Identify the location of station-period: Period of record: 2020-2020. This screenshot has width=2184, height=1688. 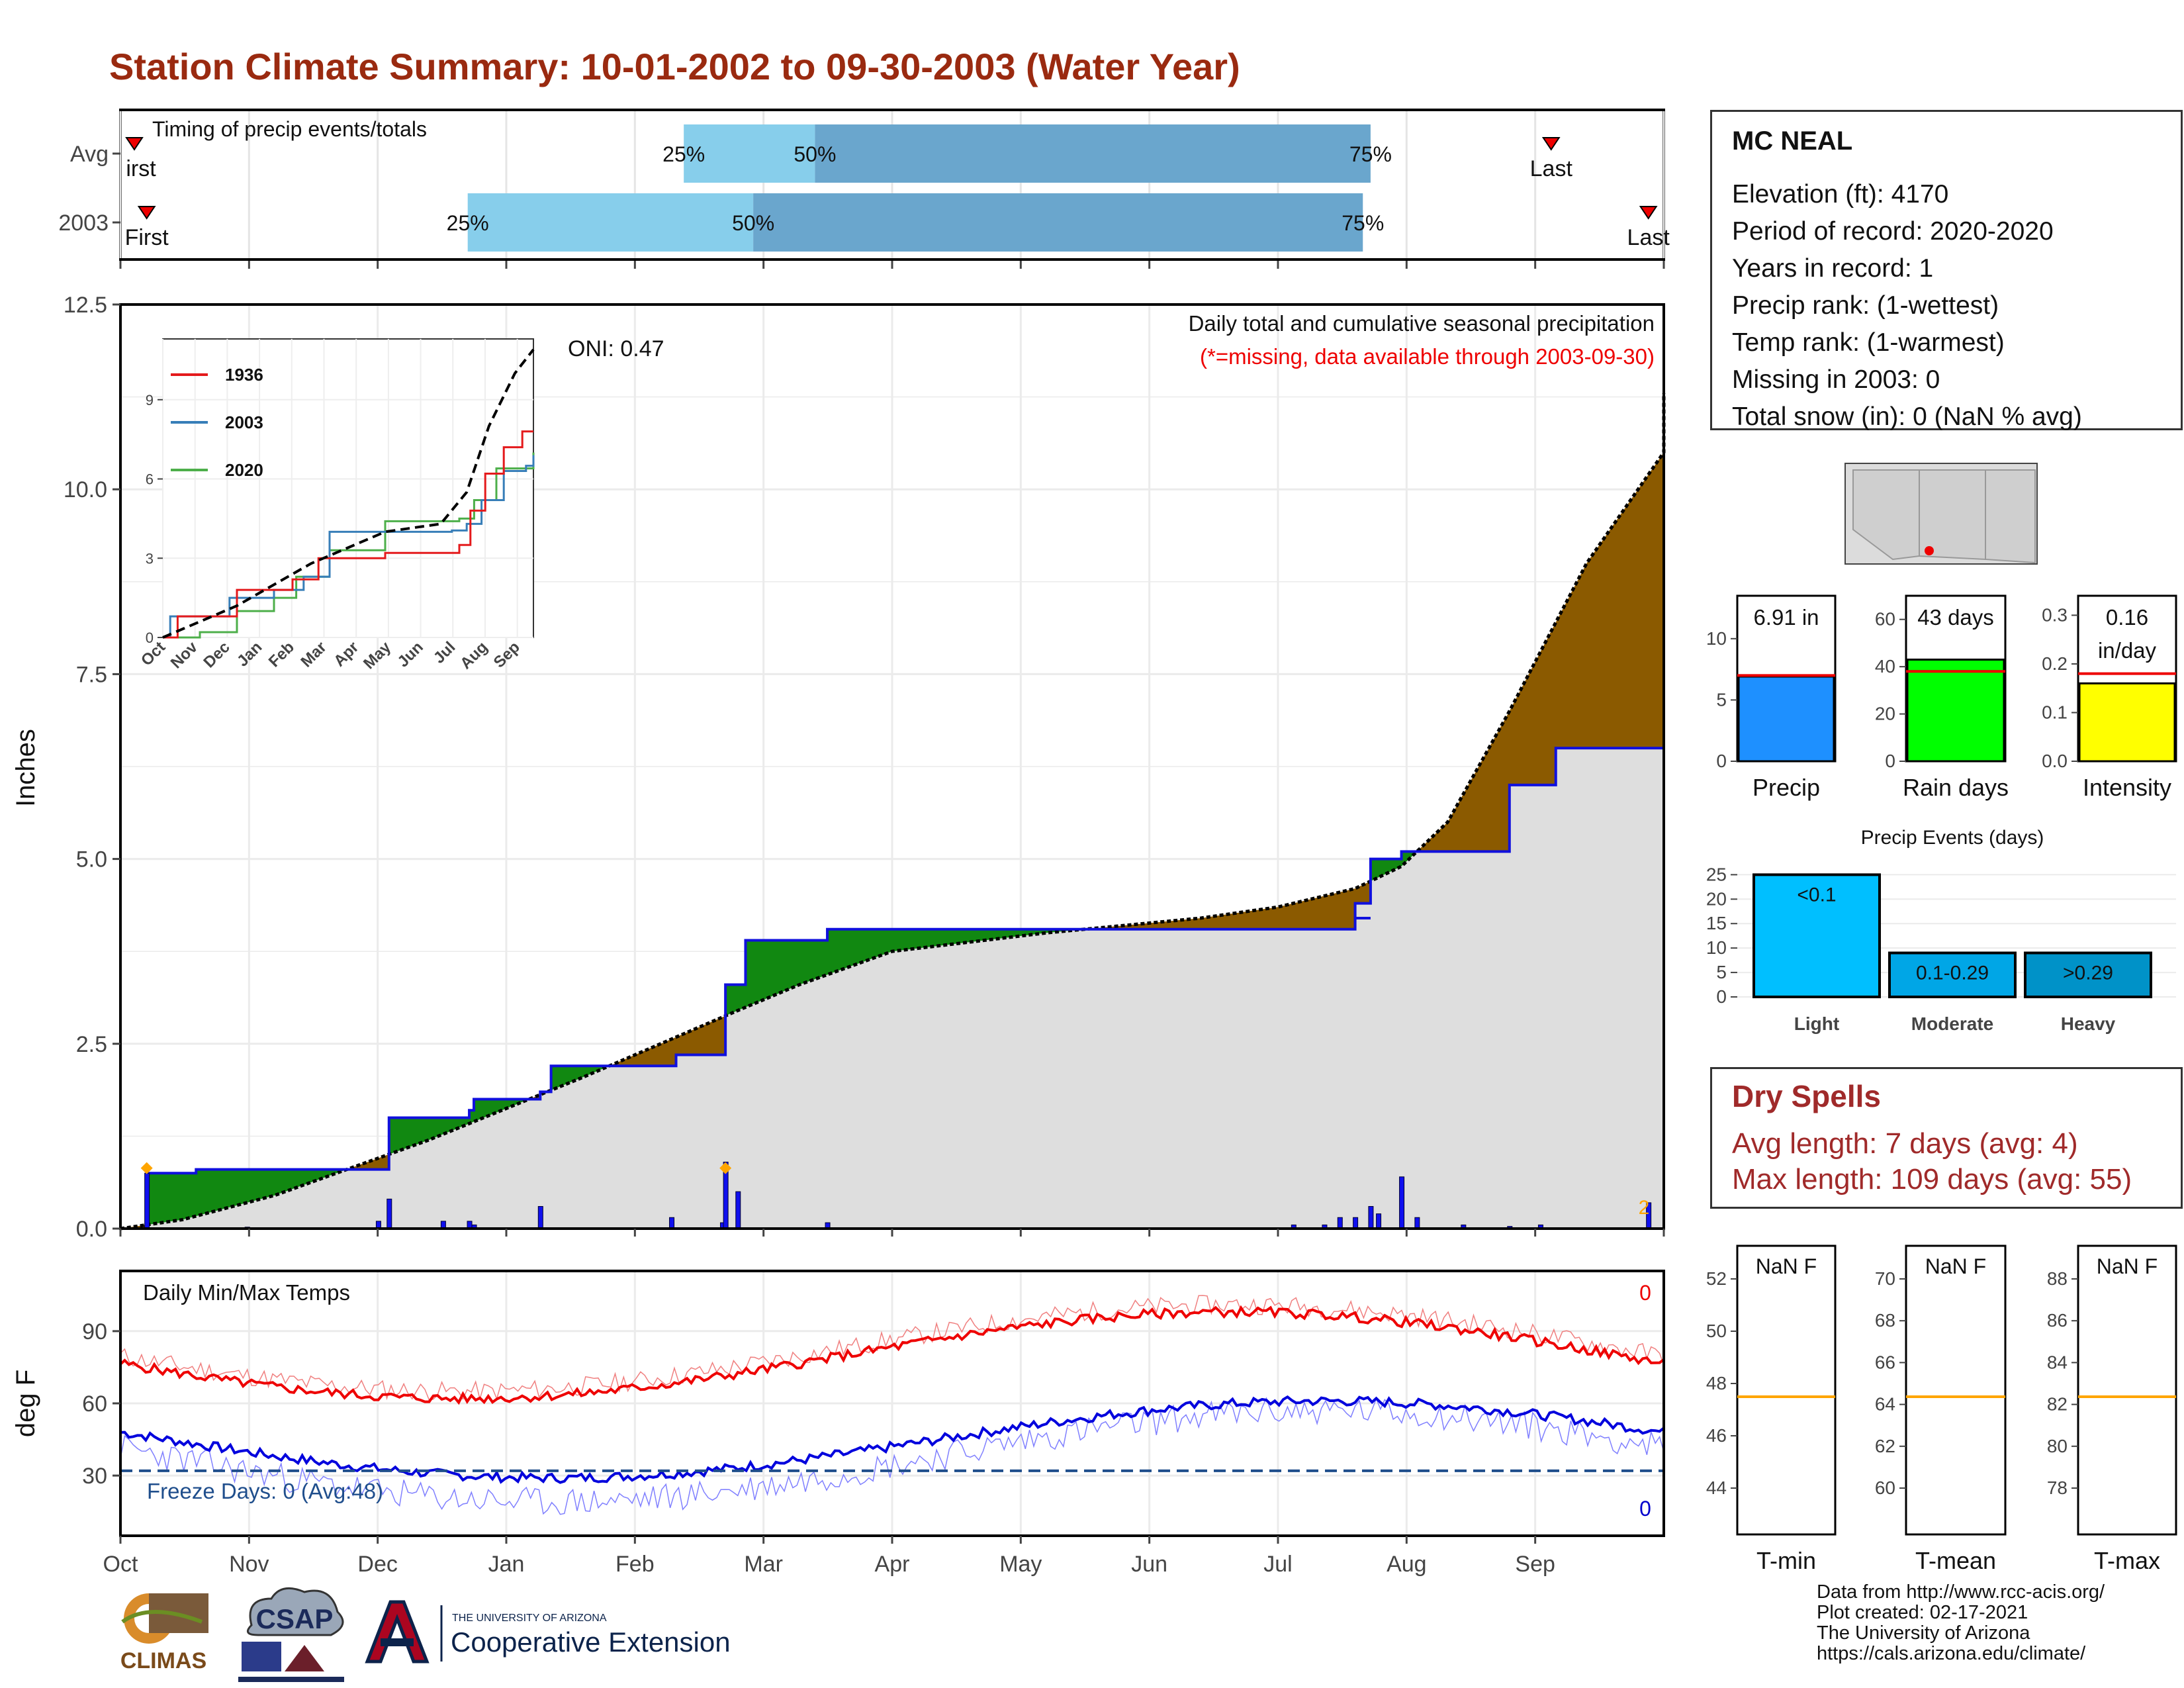
(1893, 231).